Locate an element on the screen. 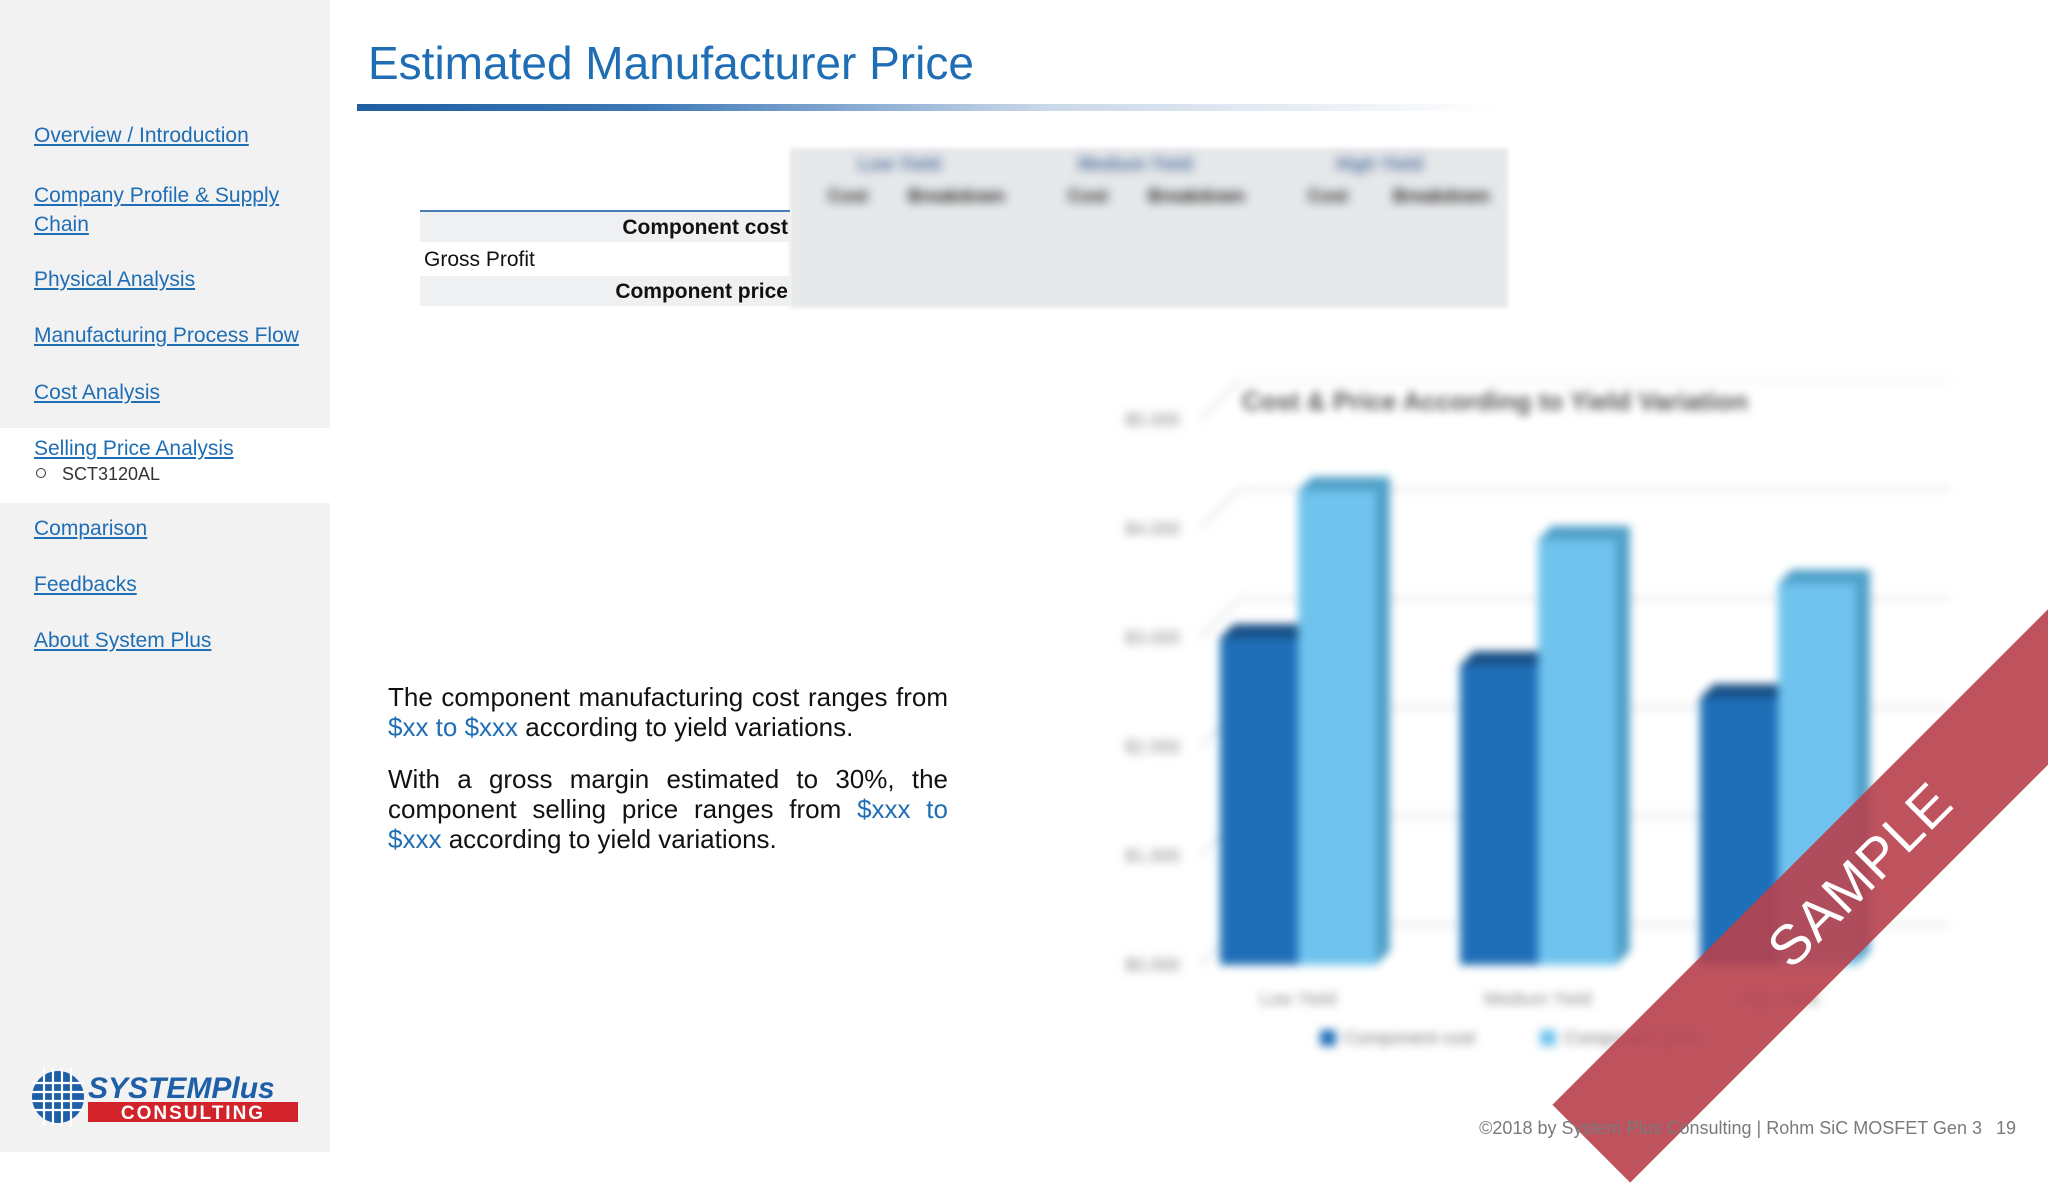 The height and width of the screenshot is (1183, 2048). globe-icon is located at coordinates (58, 1097).